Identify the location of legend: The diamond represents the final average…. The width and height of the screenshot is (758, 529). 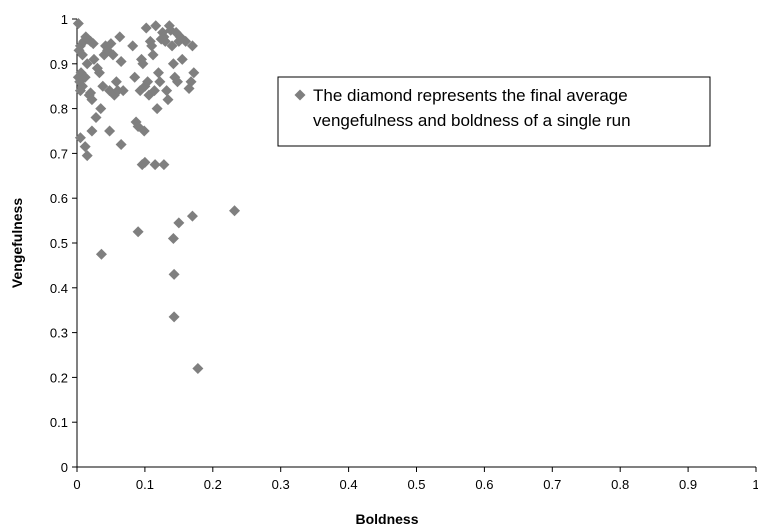
(494, 111).